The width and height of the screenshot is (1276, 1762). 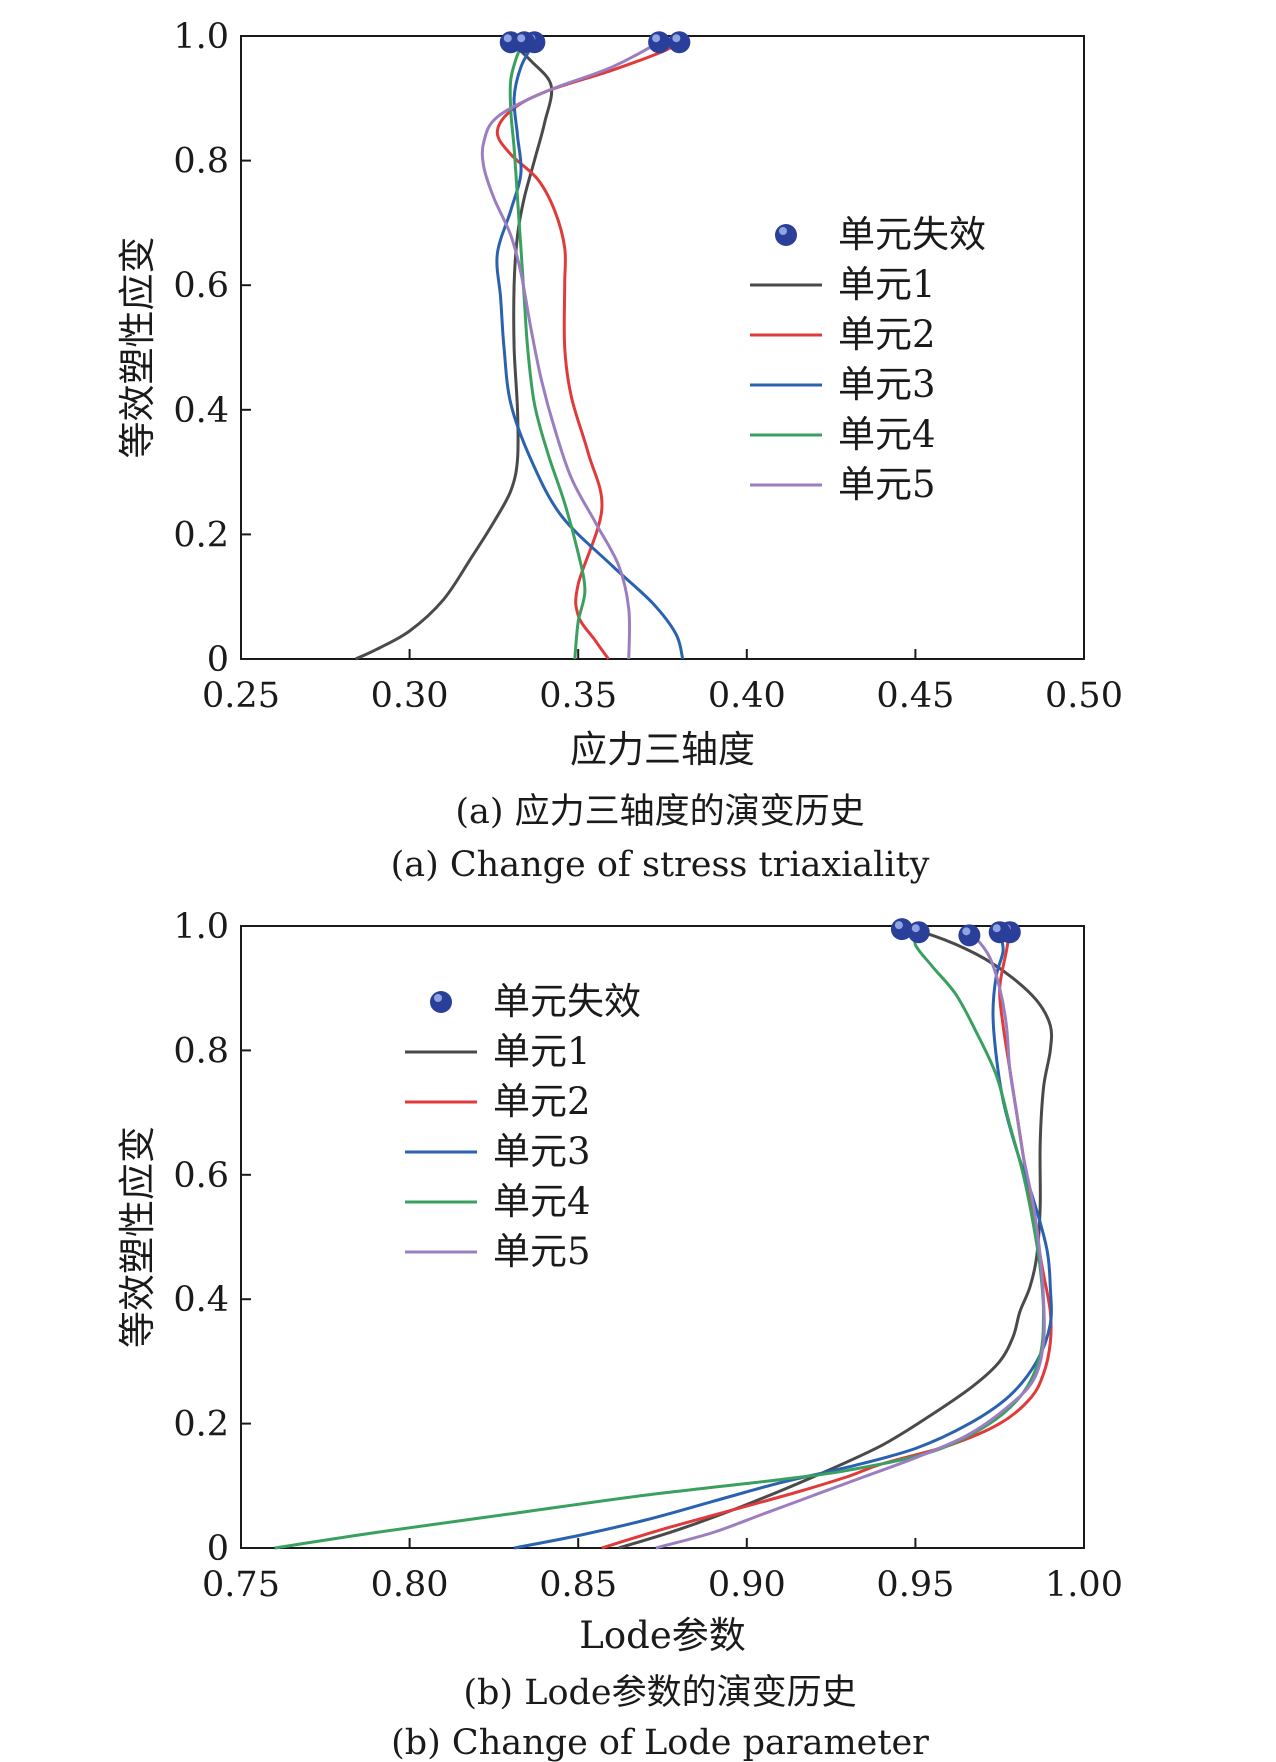 What do you see at coordinates (660, 1742) in the screenshot?
I see `caption-en: (b) Change of Lode parameter` at bounding box center [660, 1742].